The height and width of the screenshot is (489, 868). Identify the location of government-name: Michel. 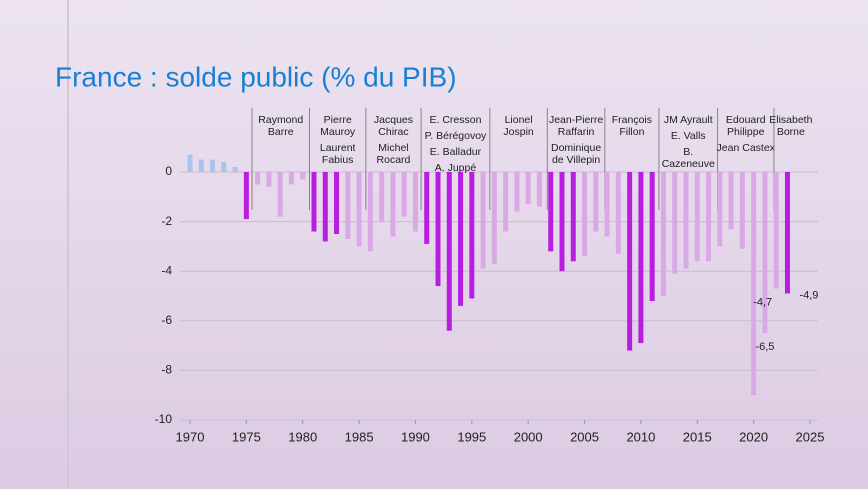
(393, 148).